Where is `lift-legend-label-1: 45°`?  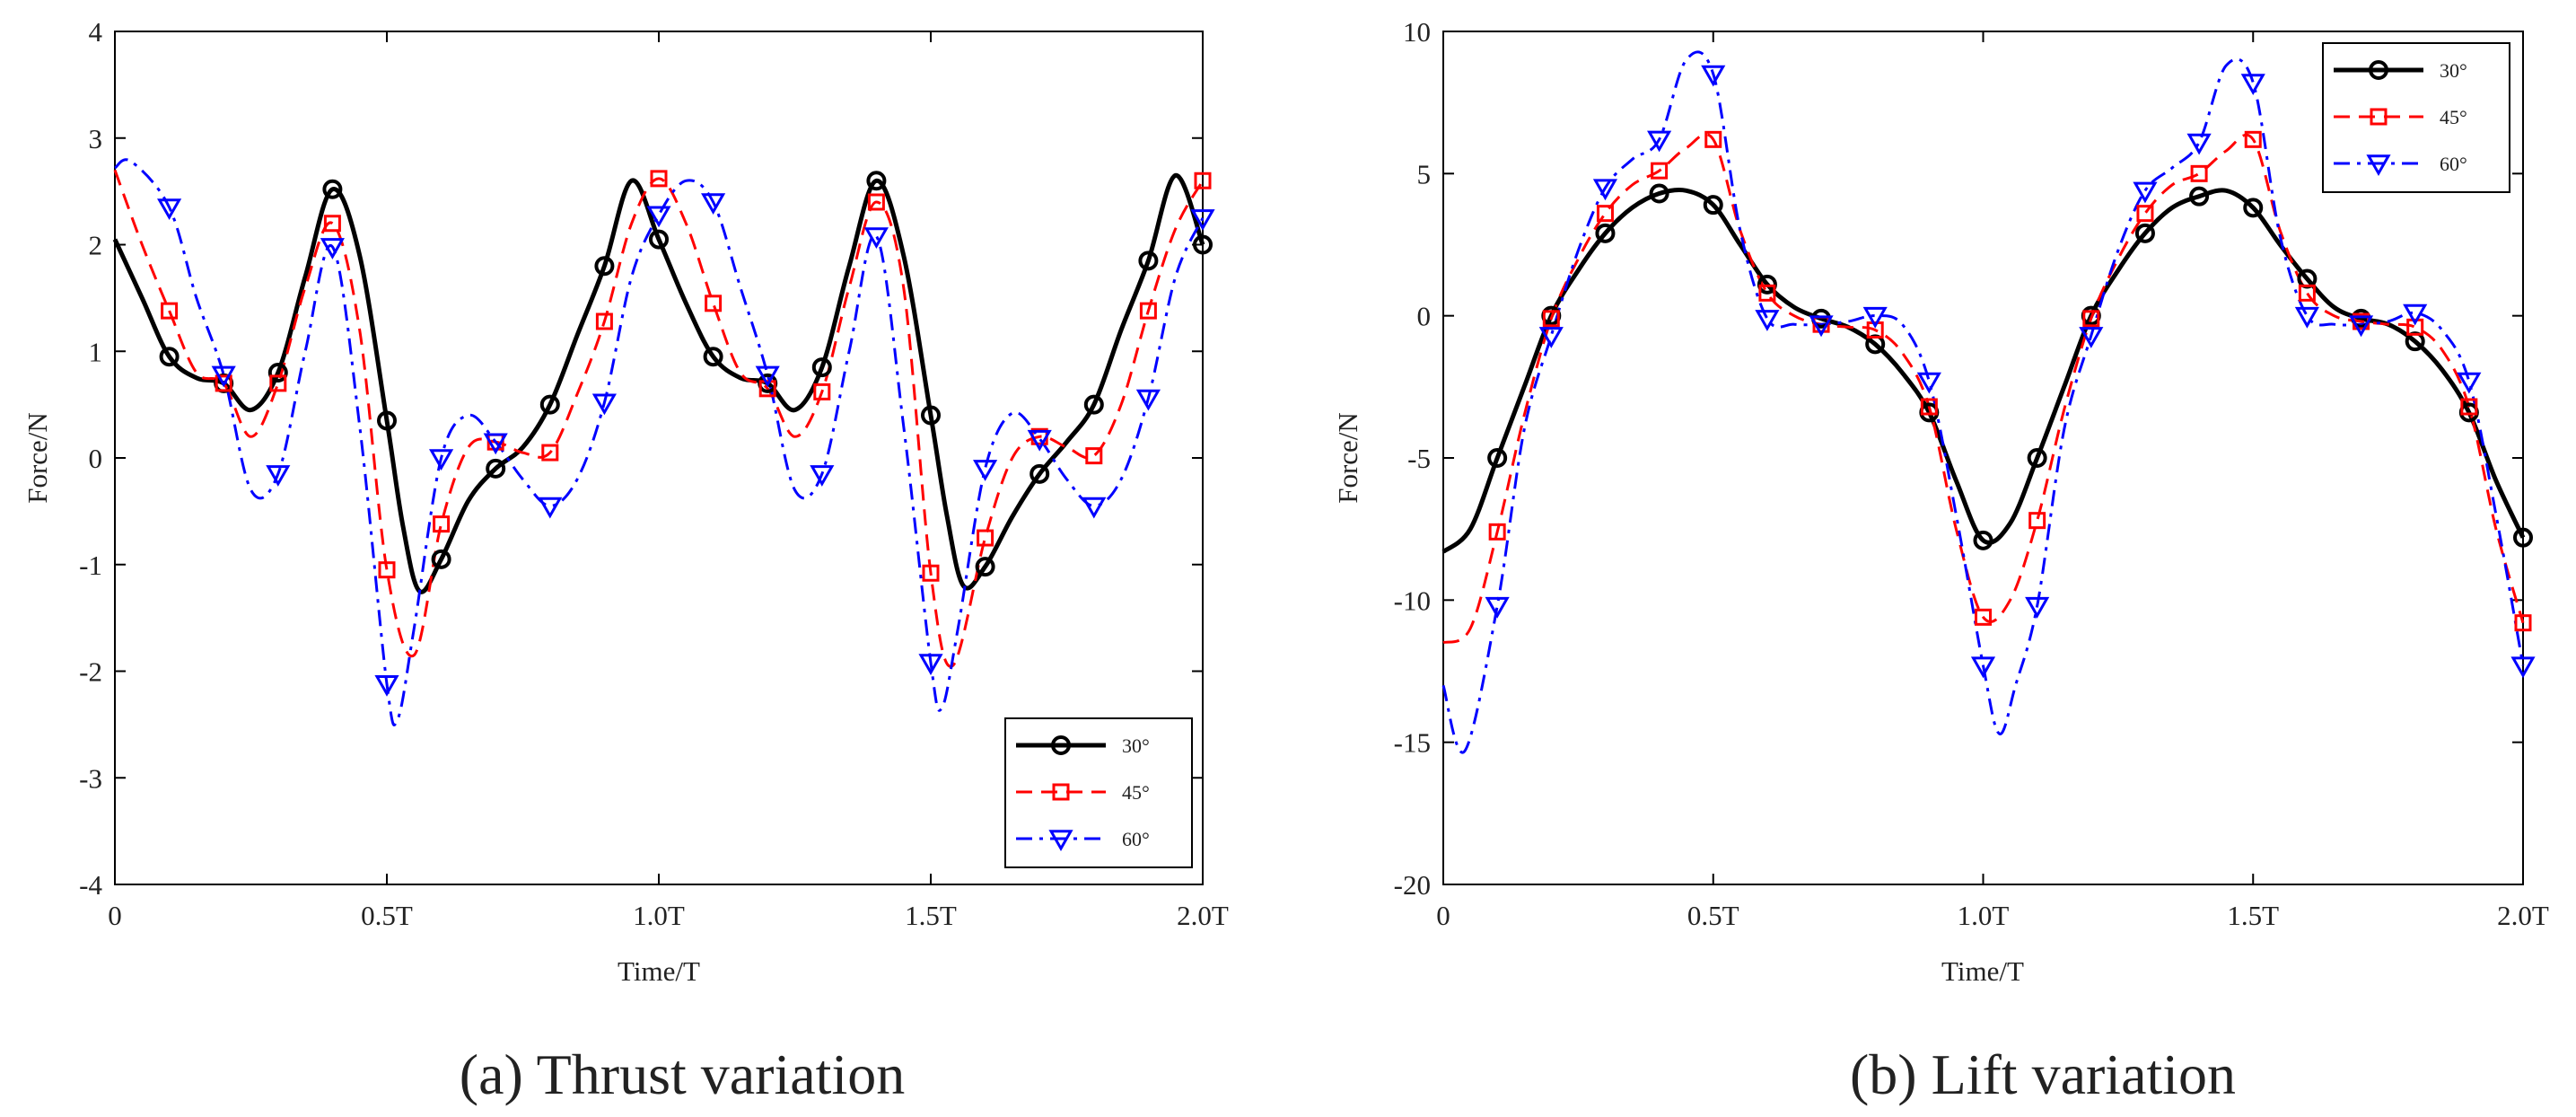 lift-legend-label-1: 45° is located at coordinates (2453, 117).